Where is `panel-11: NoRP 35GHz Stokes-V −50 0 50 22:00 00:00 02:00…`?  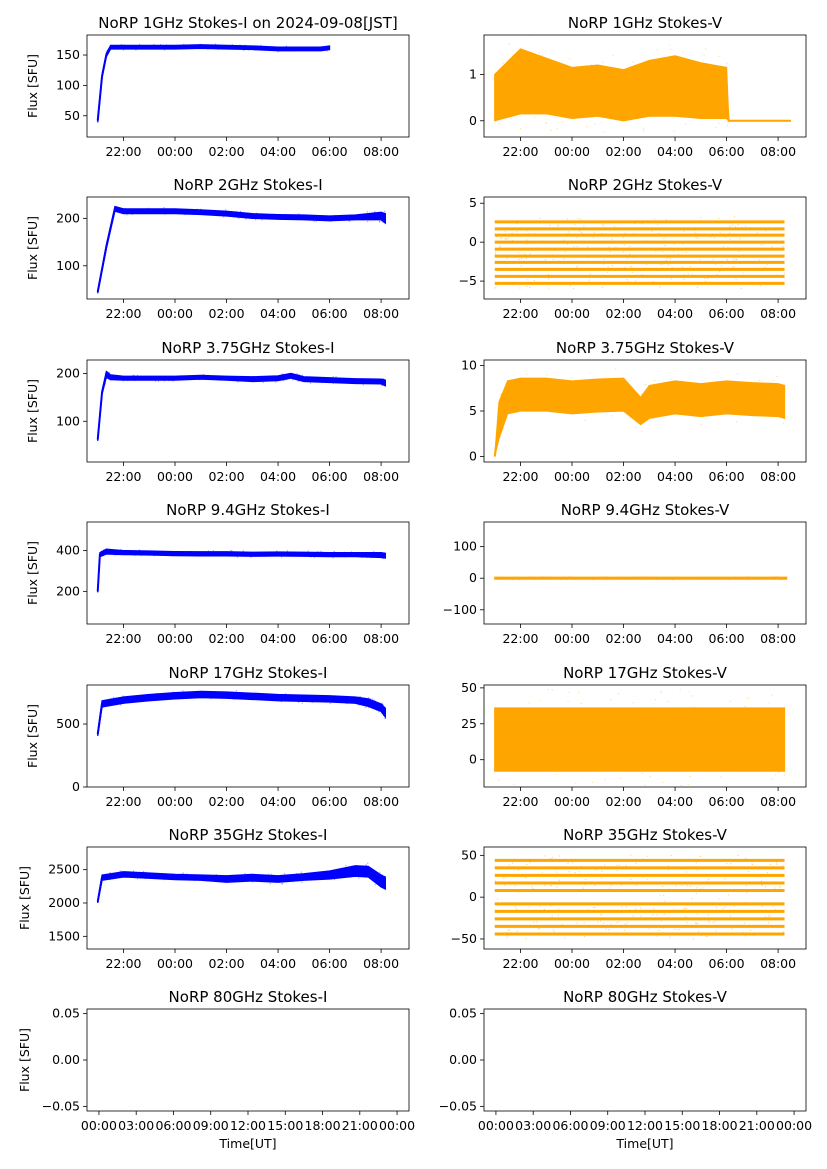 panel-11: NoRP 35GHz Stokes-V −50 0 50 22:00 00:00 02:00… is located at coordinates (629, 898).